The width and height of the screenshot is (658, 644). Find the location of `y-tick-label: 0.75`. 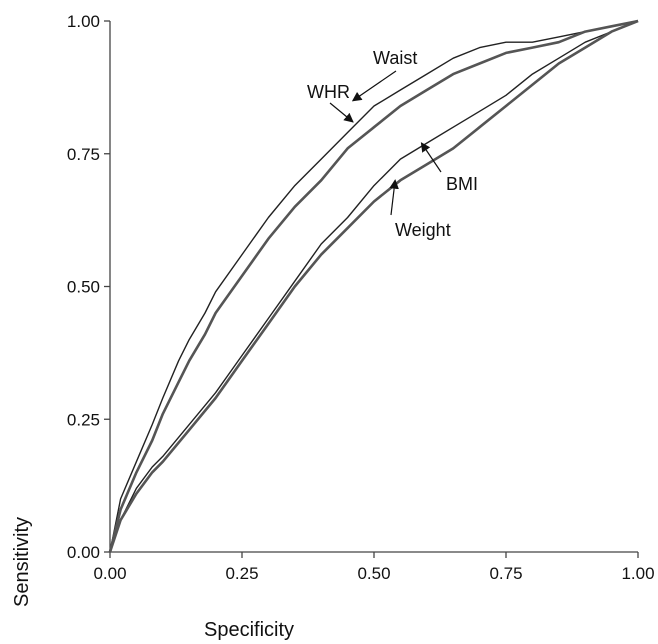

y-tick-label: 0.75 is located at coordinates (83, 154).